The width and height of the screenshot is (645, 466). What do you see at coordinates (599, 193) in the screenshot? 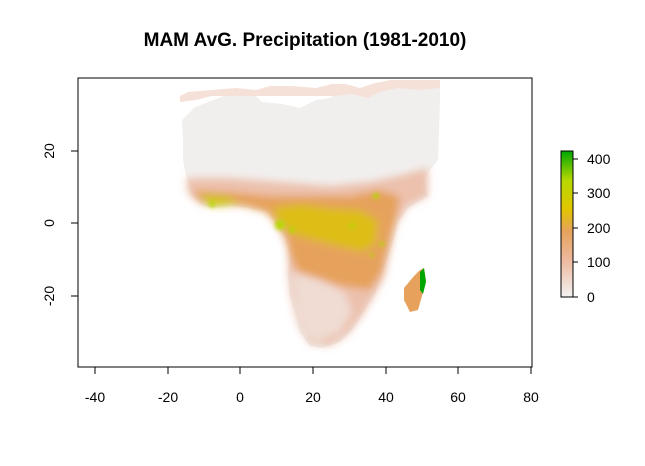
I see `legend-tick-label: 300` at bounding box center [599, 193].